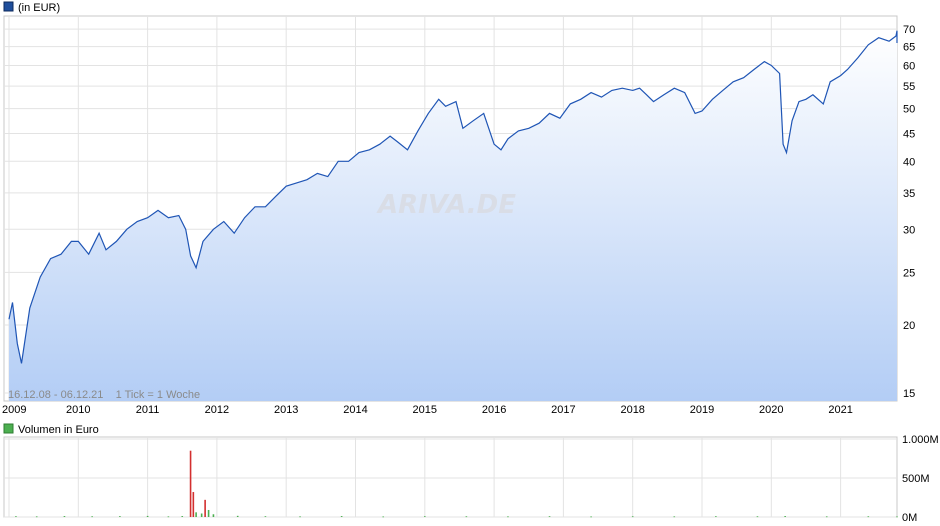 This screenshot has width=940, height=526. I want to click on price-y-tick-label: 60, so click(909, 67).